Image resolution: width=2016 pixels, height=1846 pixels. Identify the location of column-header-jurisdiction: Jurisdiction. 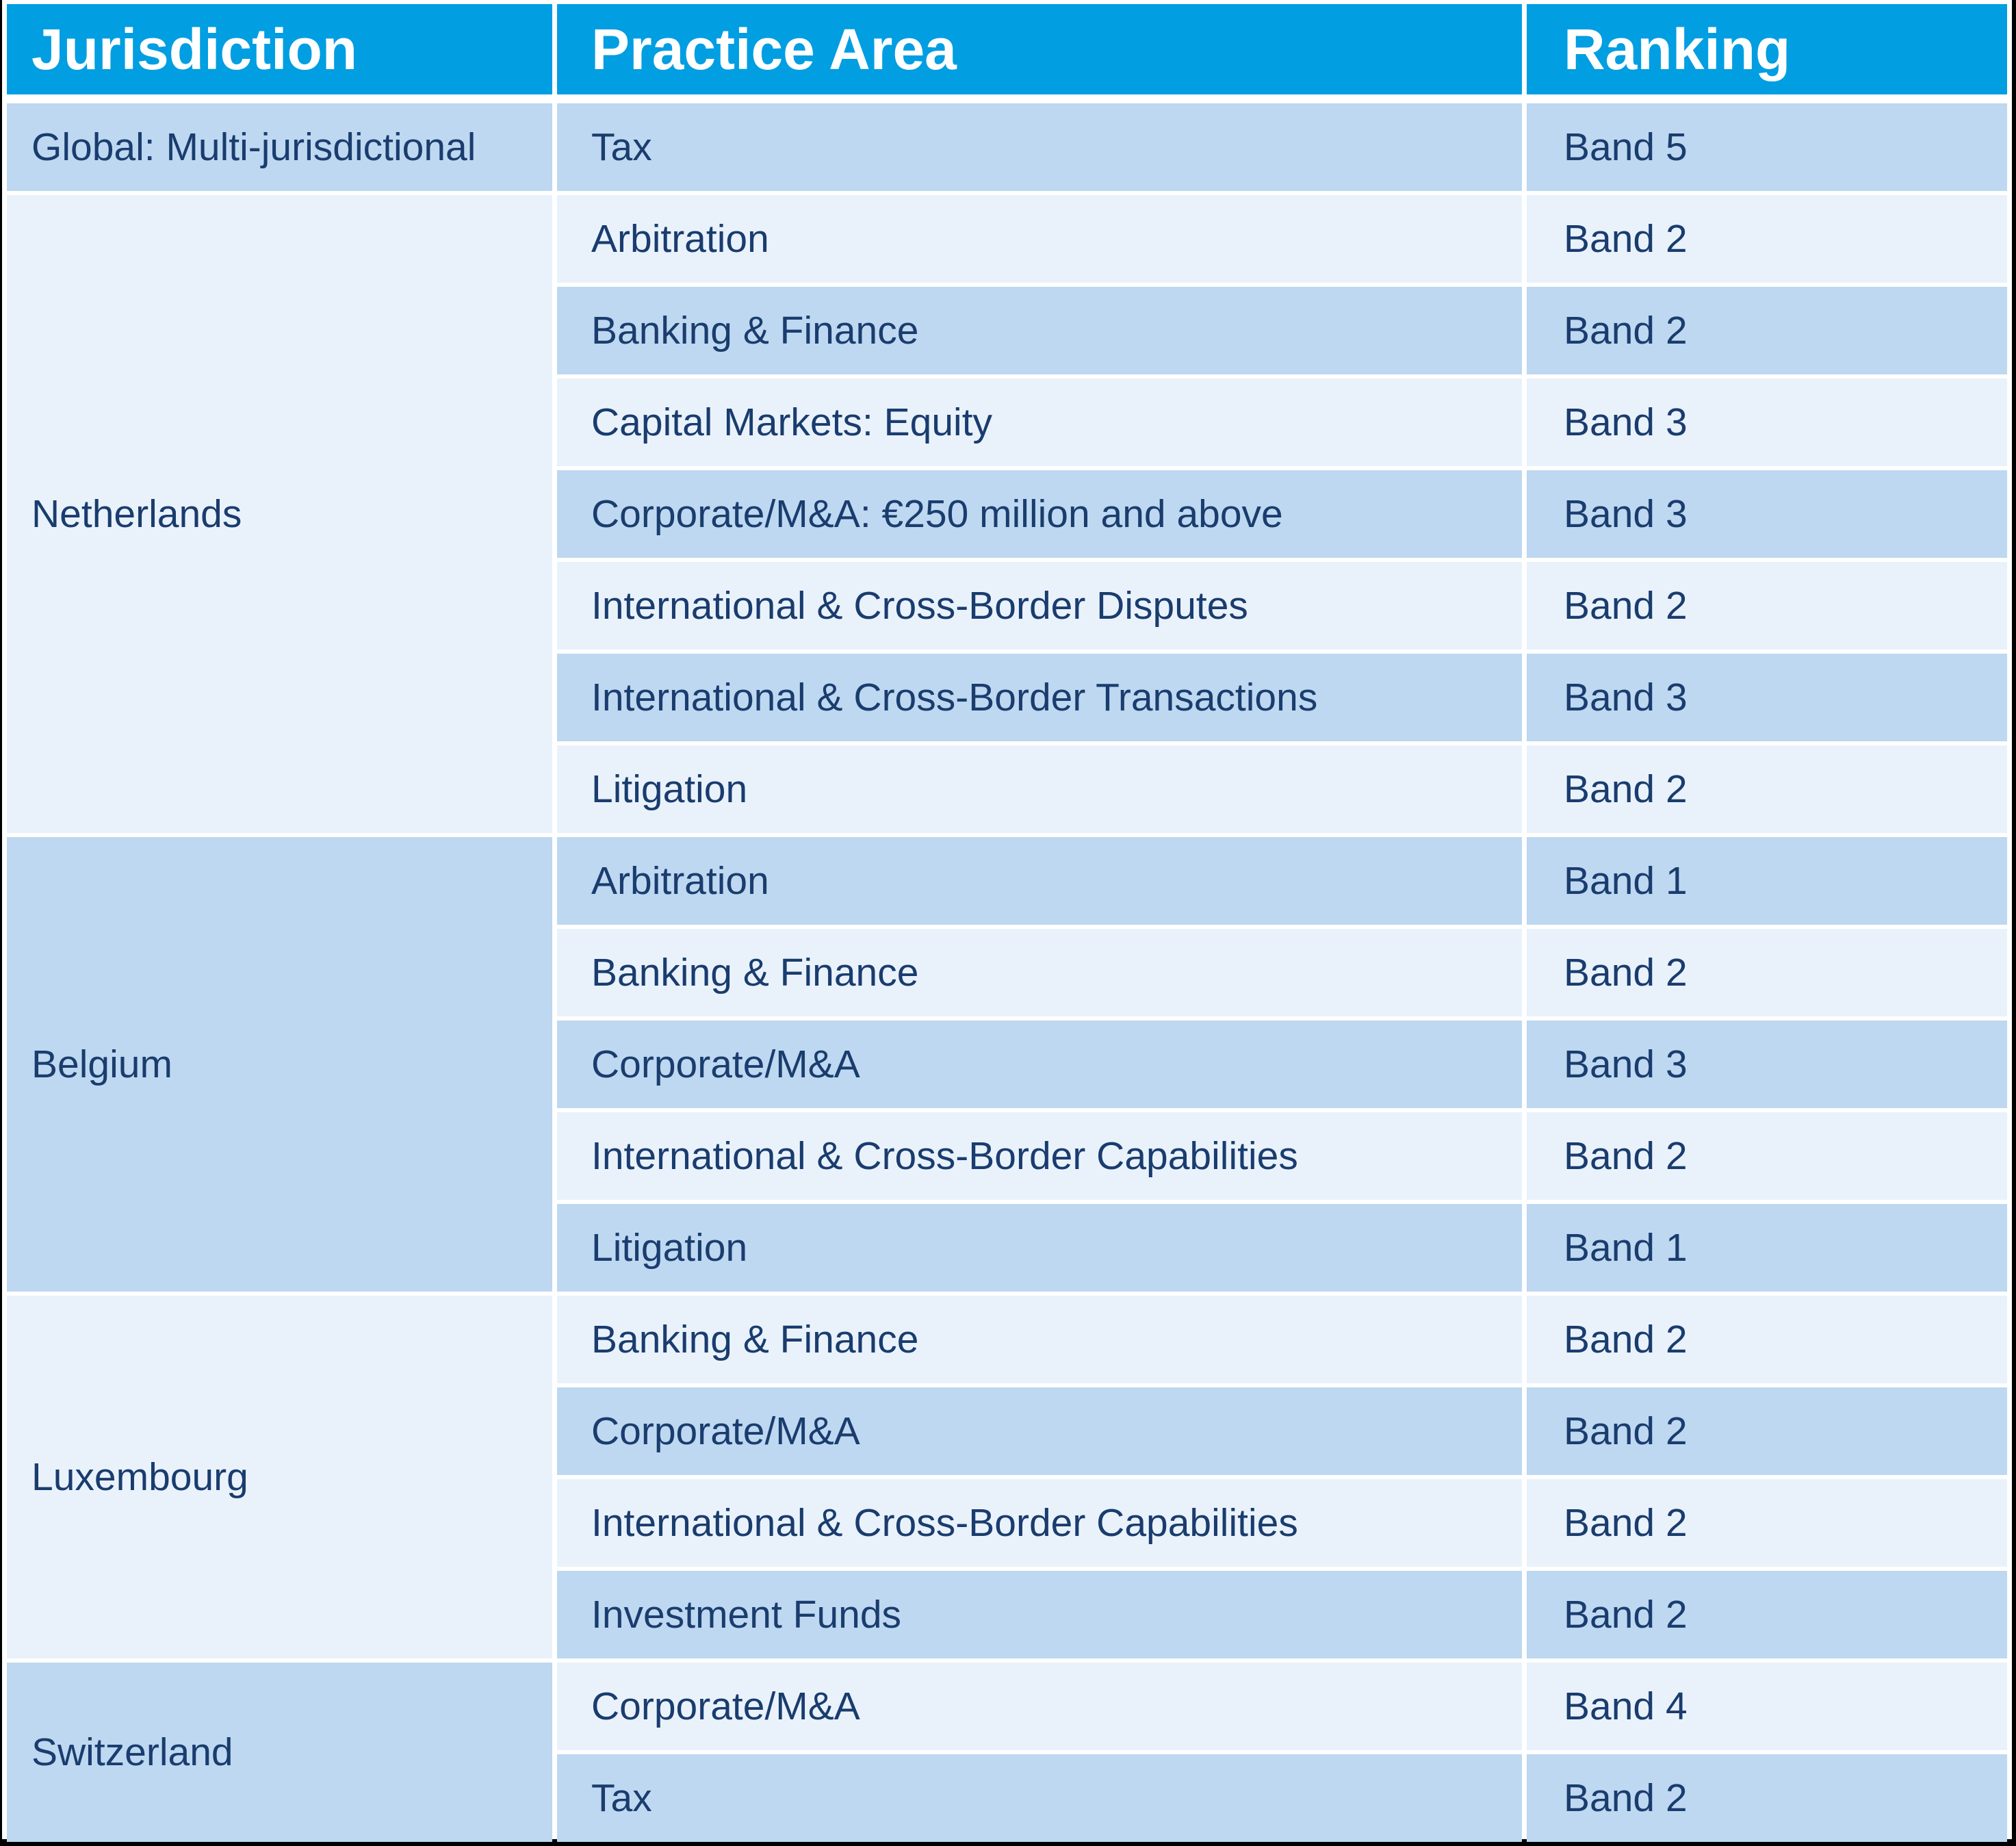
(279, 51).